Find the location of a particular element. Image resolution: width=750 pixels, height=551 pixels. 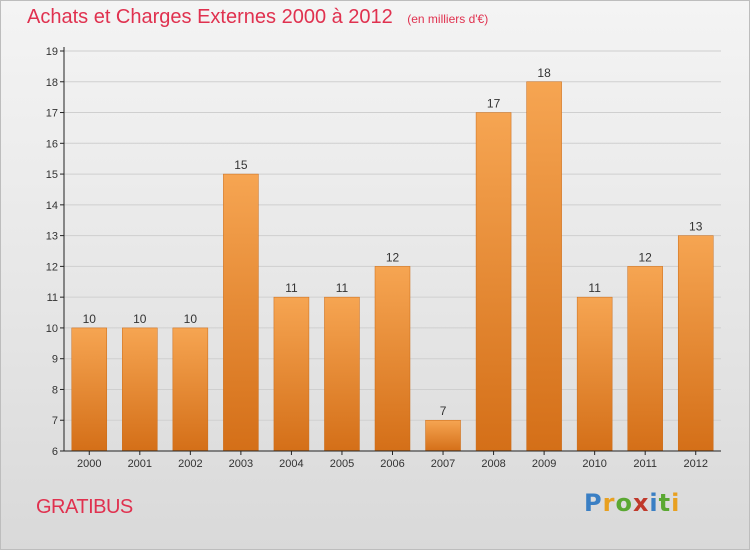

x-tick-label: 2010 is located at coordinates (594, 464).